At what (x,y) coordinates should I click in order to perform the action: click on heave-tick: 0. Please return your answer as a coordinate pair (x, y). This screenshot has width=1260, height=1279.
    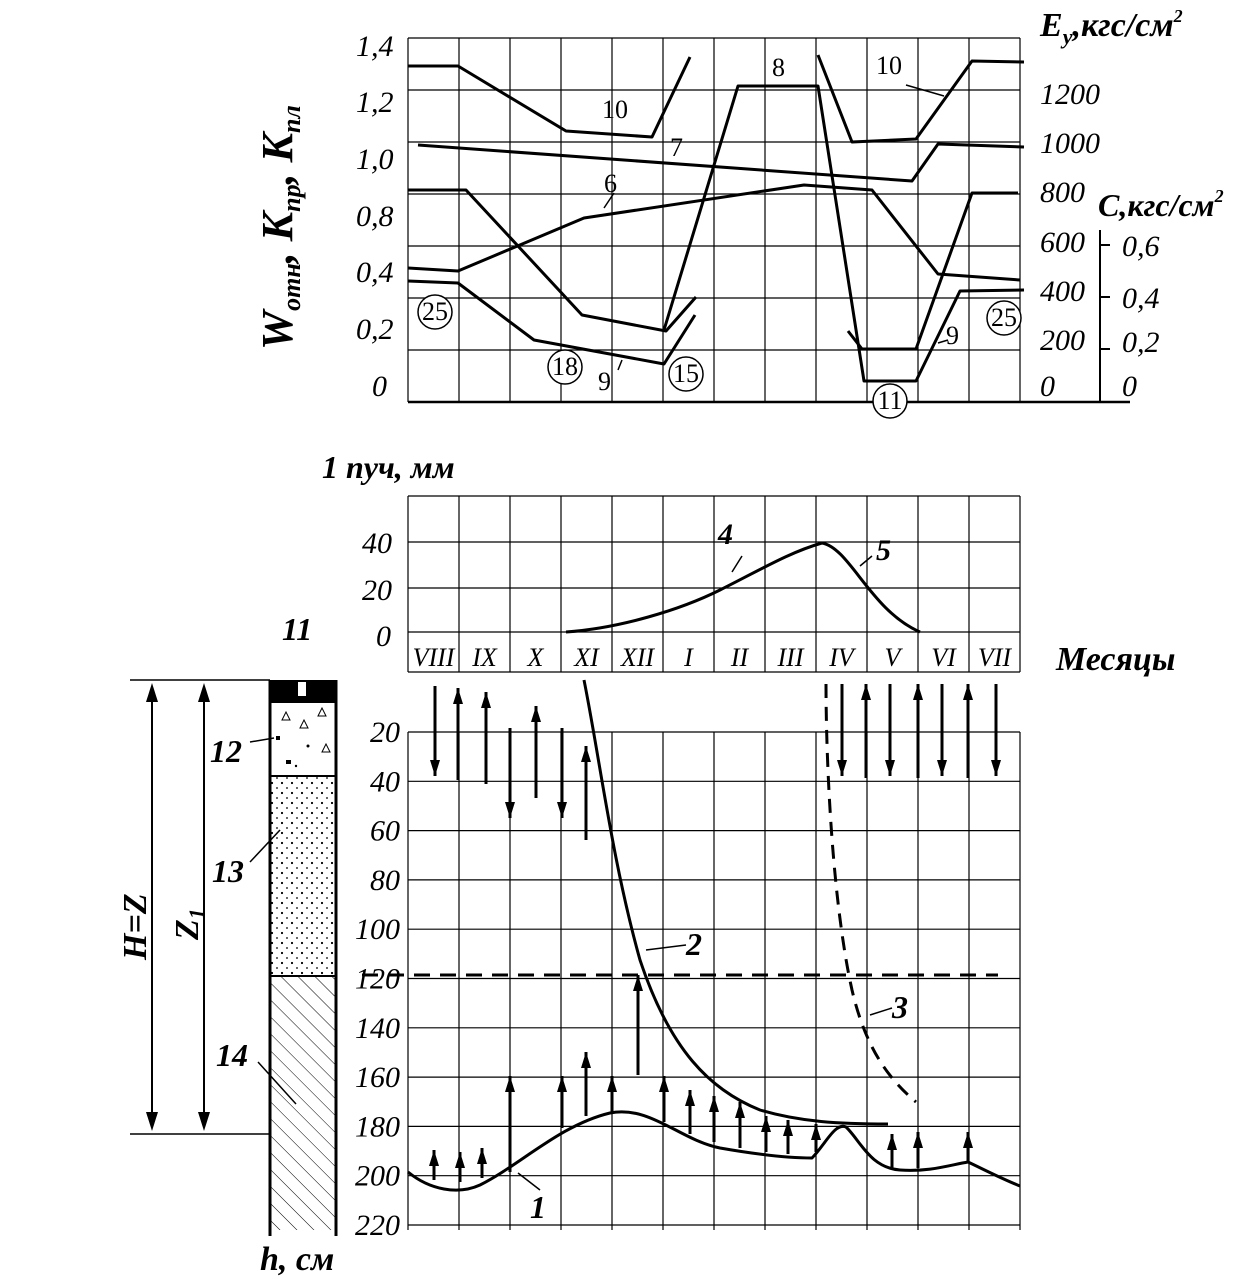
    Looking at the image, I should click on (383, 636).